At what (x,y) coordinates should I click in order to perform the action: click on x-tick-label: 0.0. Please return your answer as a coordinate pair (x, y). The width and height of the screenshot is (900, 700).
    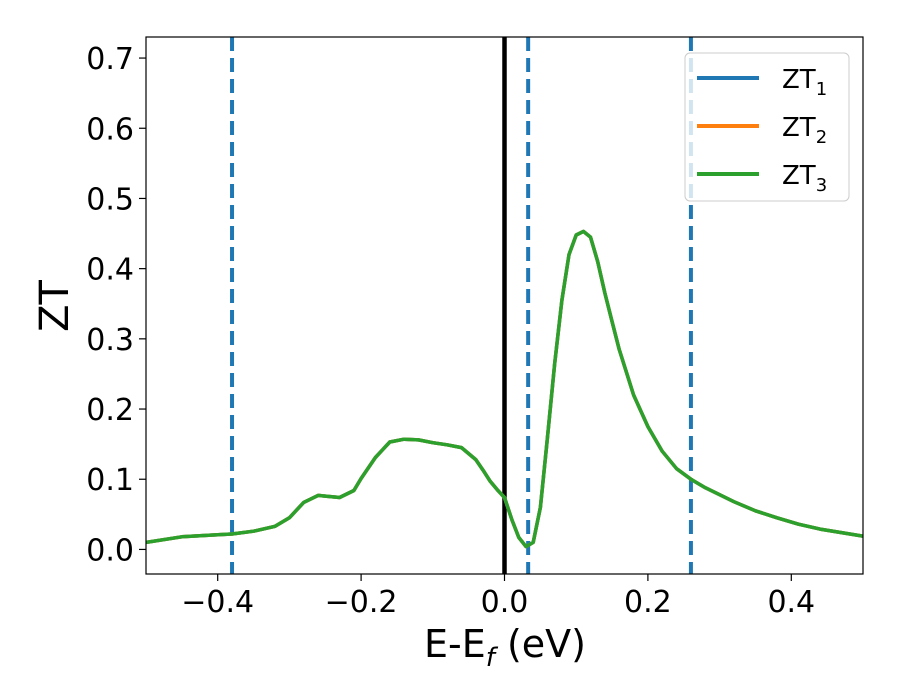
    Looking at the image, I should click on (505, 602).